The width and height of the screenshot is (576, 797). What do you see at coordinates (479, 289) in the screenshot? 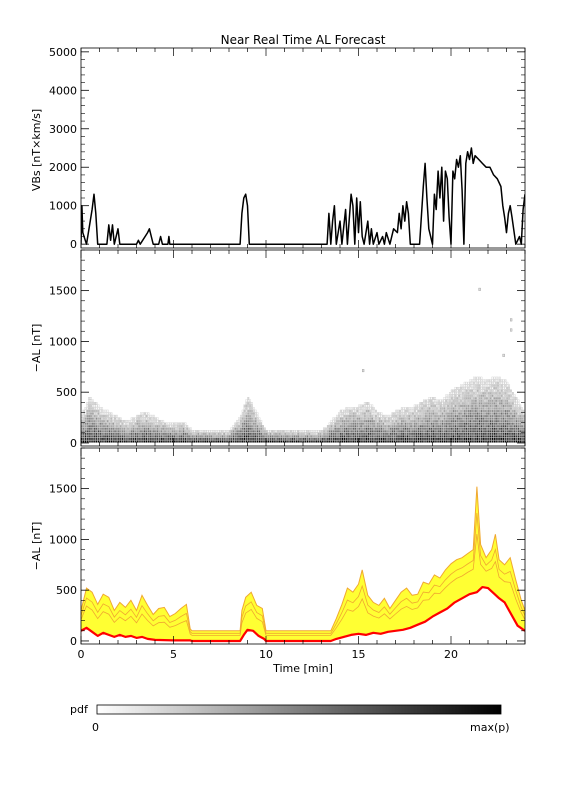
I see `pdf-outlier-cell` at bounding box center [479, 289].